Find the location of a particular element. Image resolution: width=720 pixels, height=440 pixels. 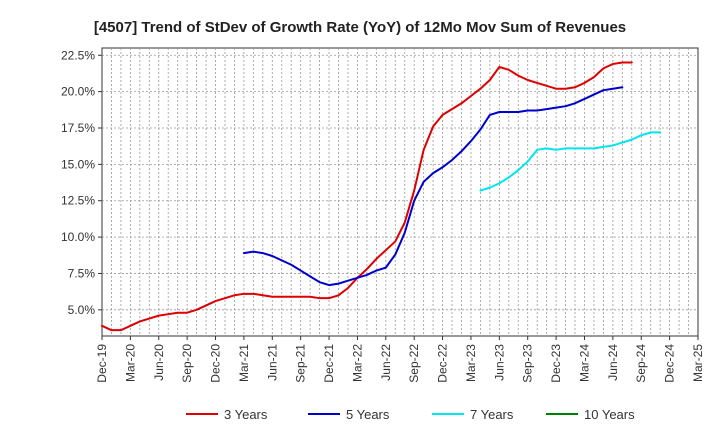

y-tick-label: 20.0% is located at coordinates (78, 92).